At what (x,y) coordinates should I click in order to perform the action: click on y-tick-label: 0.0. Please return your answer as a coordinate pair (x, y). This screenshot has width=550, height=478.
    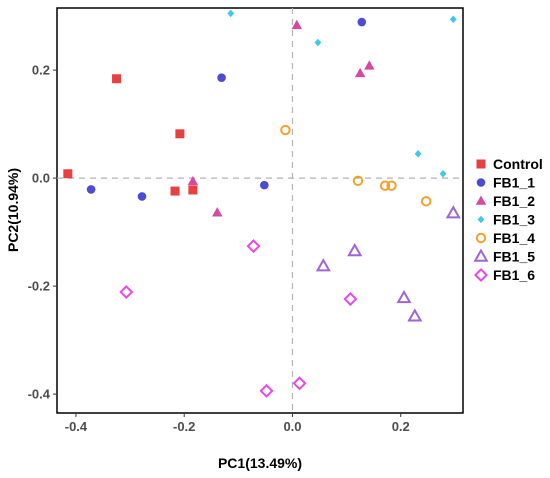
    Looking at the image, I should click on (41, 178).